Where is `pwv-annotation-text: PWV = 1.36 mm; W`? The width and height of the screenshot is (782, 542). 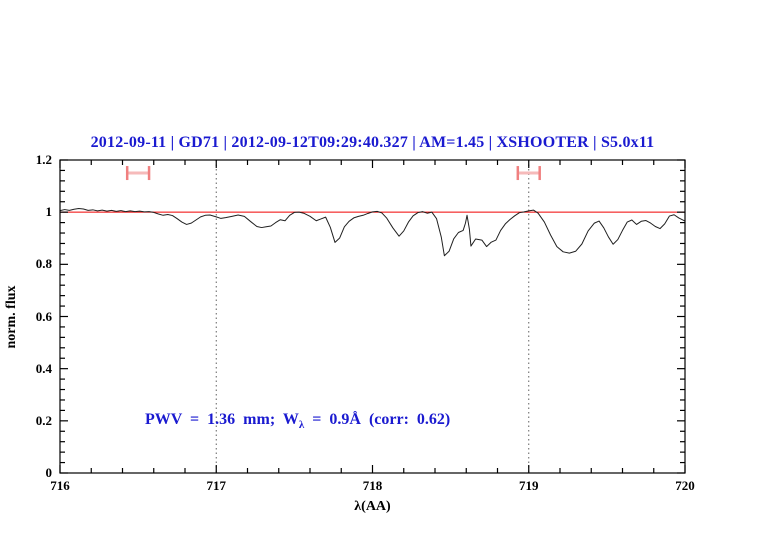
pwv-annotation-text: PWV = 1.36 mm; W is located at coordinates (222, 419).